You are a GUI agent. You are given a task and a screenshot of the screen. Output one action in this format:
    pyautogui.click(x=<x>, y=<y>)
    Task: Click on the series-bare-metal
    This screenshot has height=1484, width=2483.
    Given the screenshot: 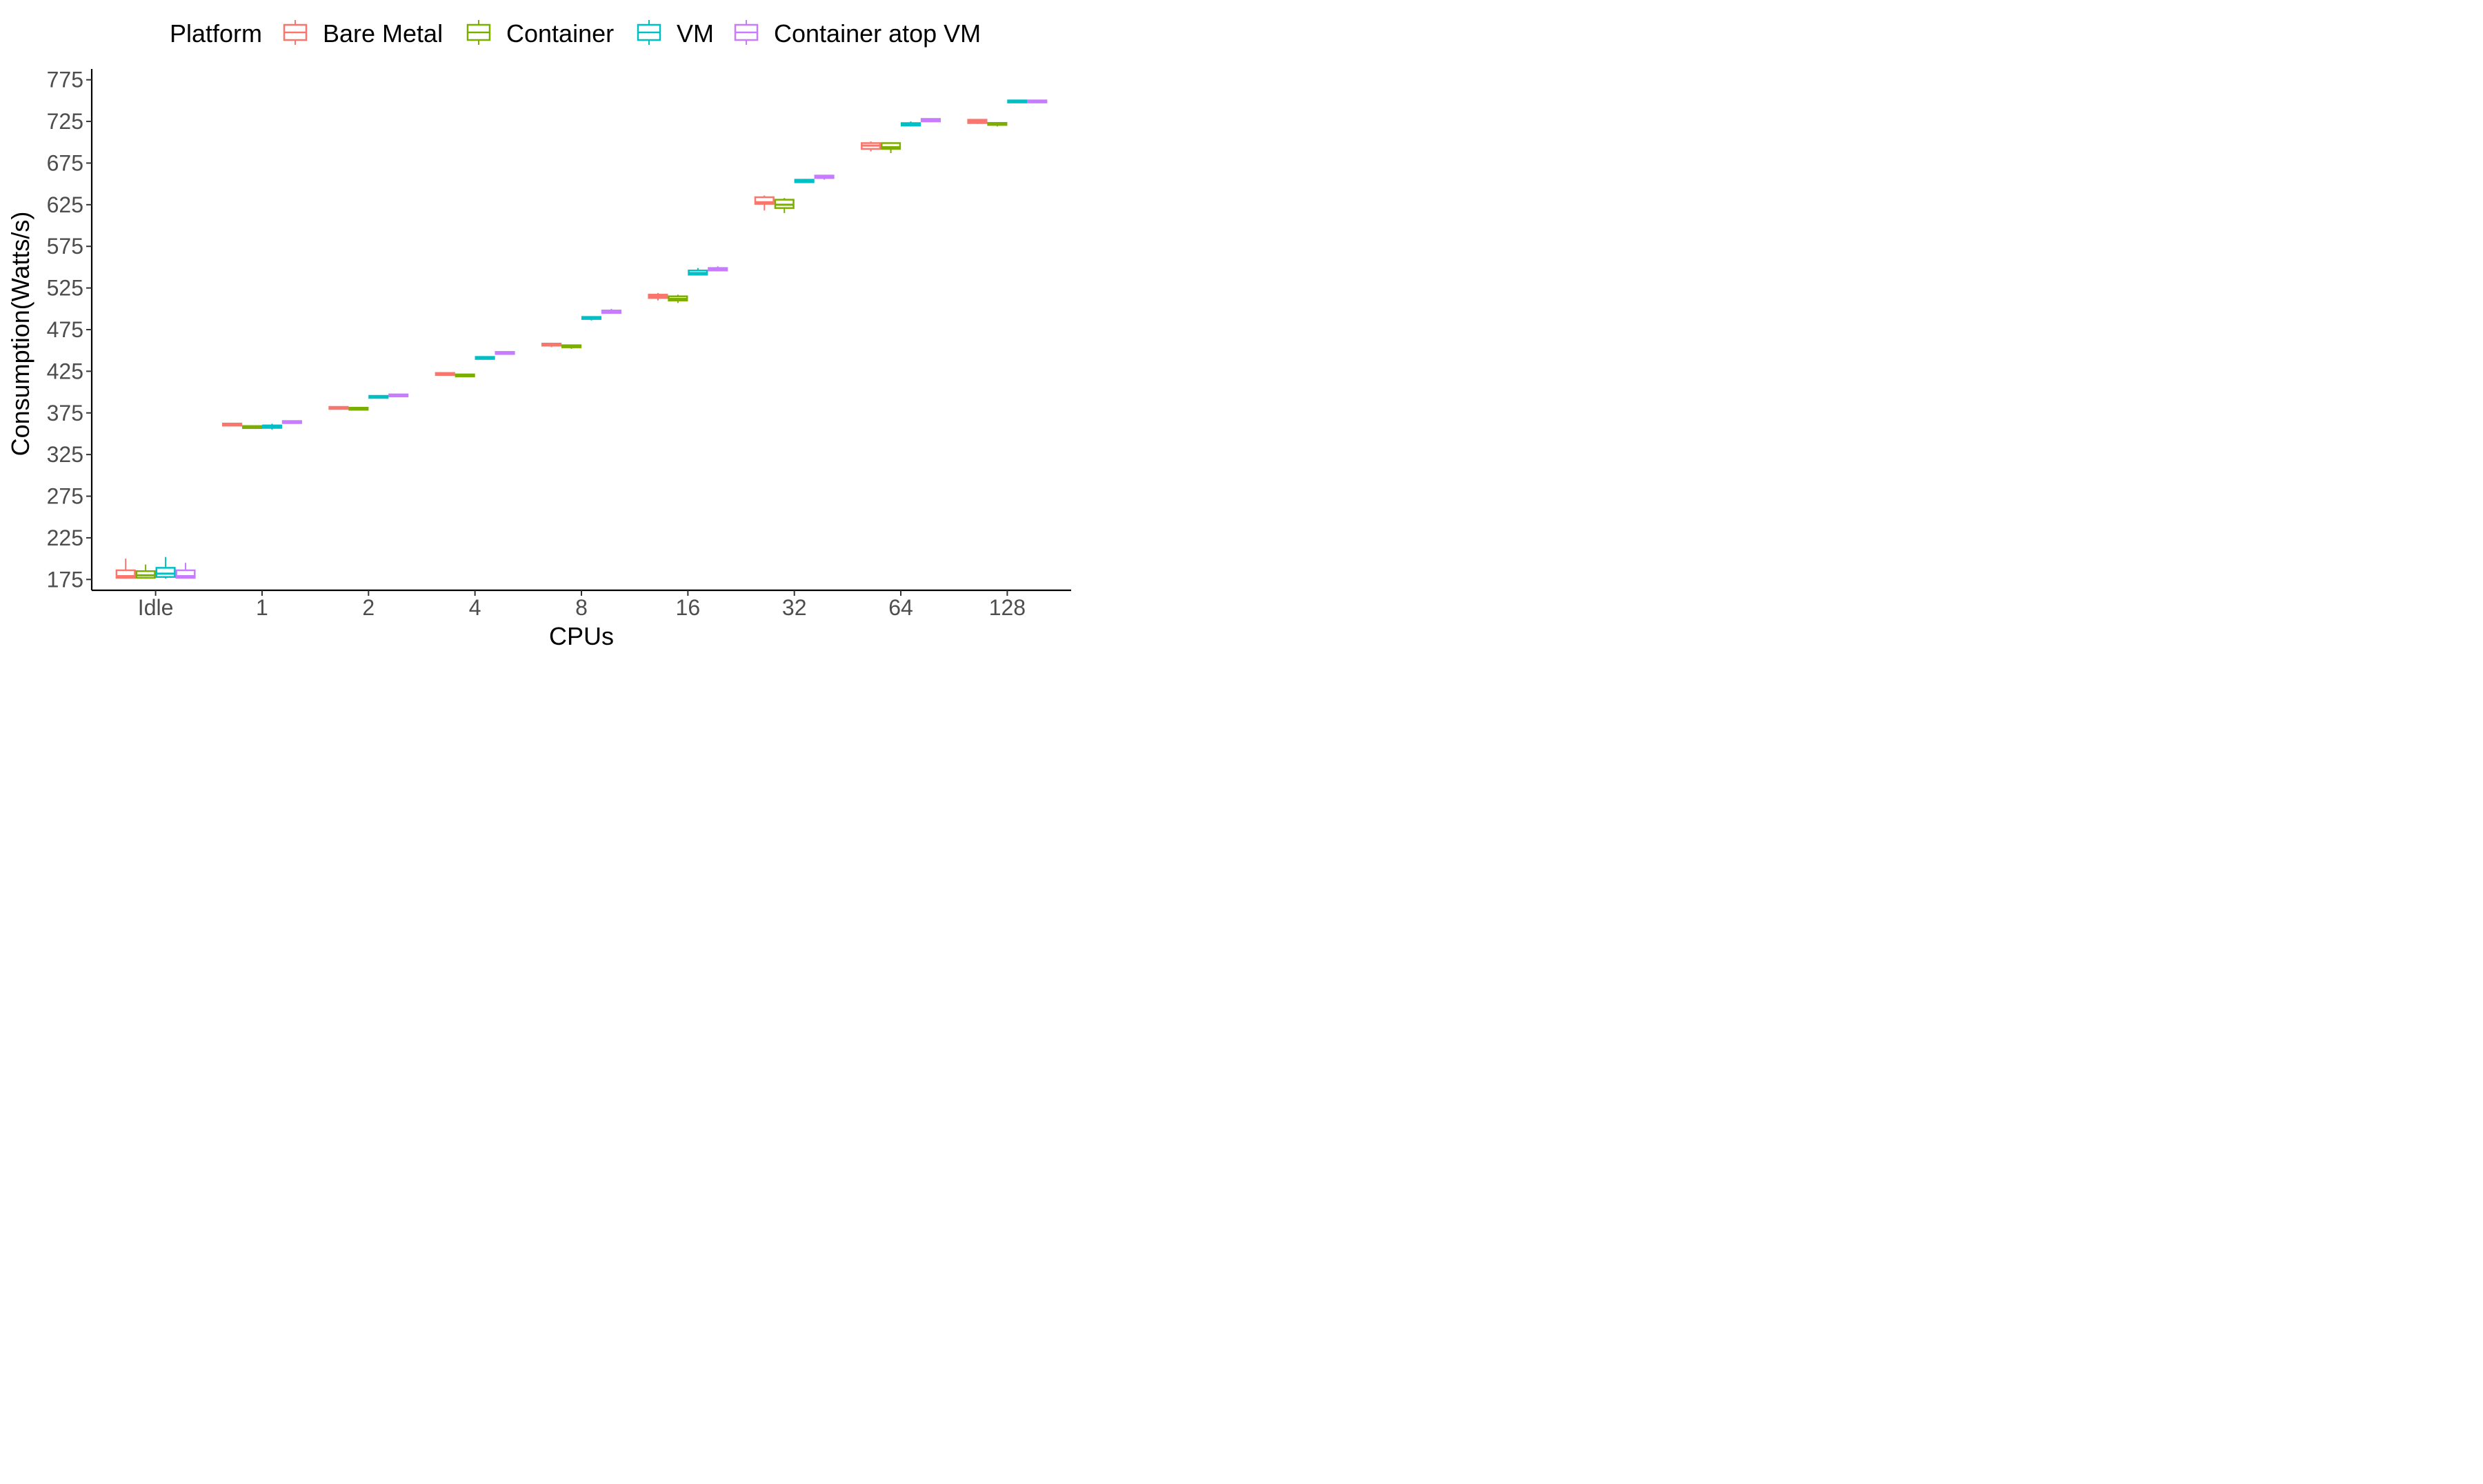 What is the action you would take?
    pyautogui.click(x=552, y=349)
    